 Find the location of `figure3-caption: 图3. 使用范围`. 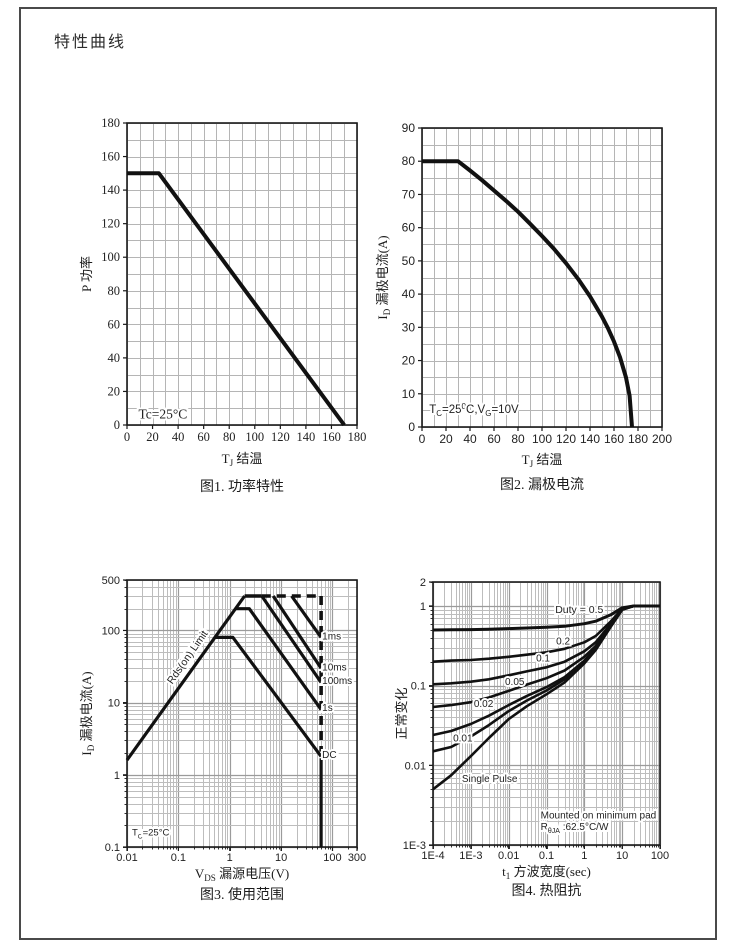

figure3-caption: 图3. 使用范围 is located at coordinates (242, 895).